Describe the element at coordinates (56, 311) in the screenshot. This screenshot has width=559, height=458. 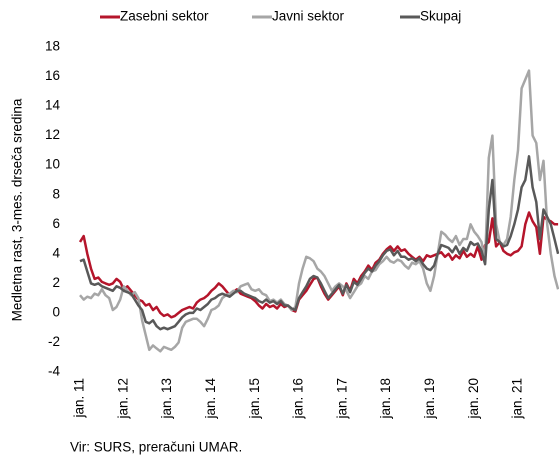
I see `y-tick-label: 0` at that location.